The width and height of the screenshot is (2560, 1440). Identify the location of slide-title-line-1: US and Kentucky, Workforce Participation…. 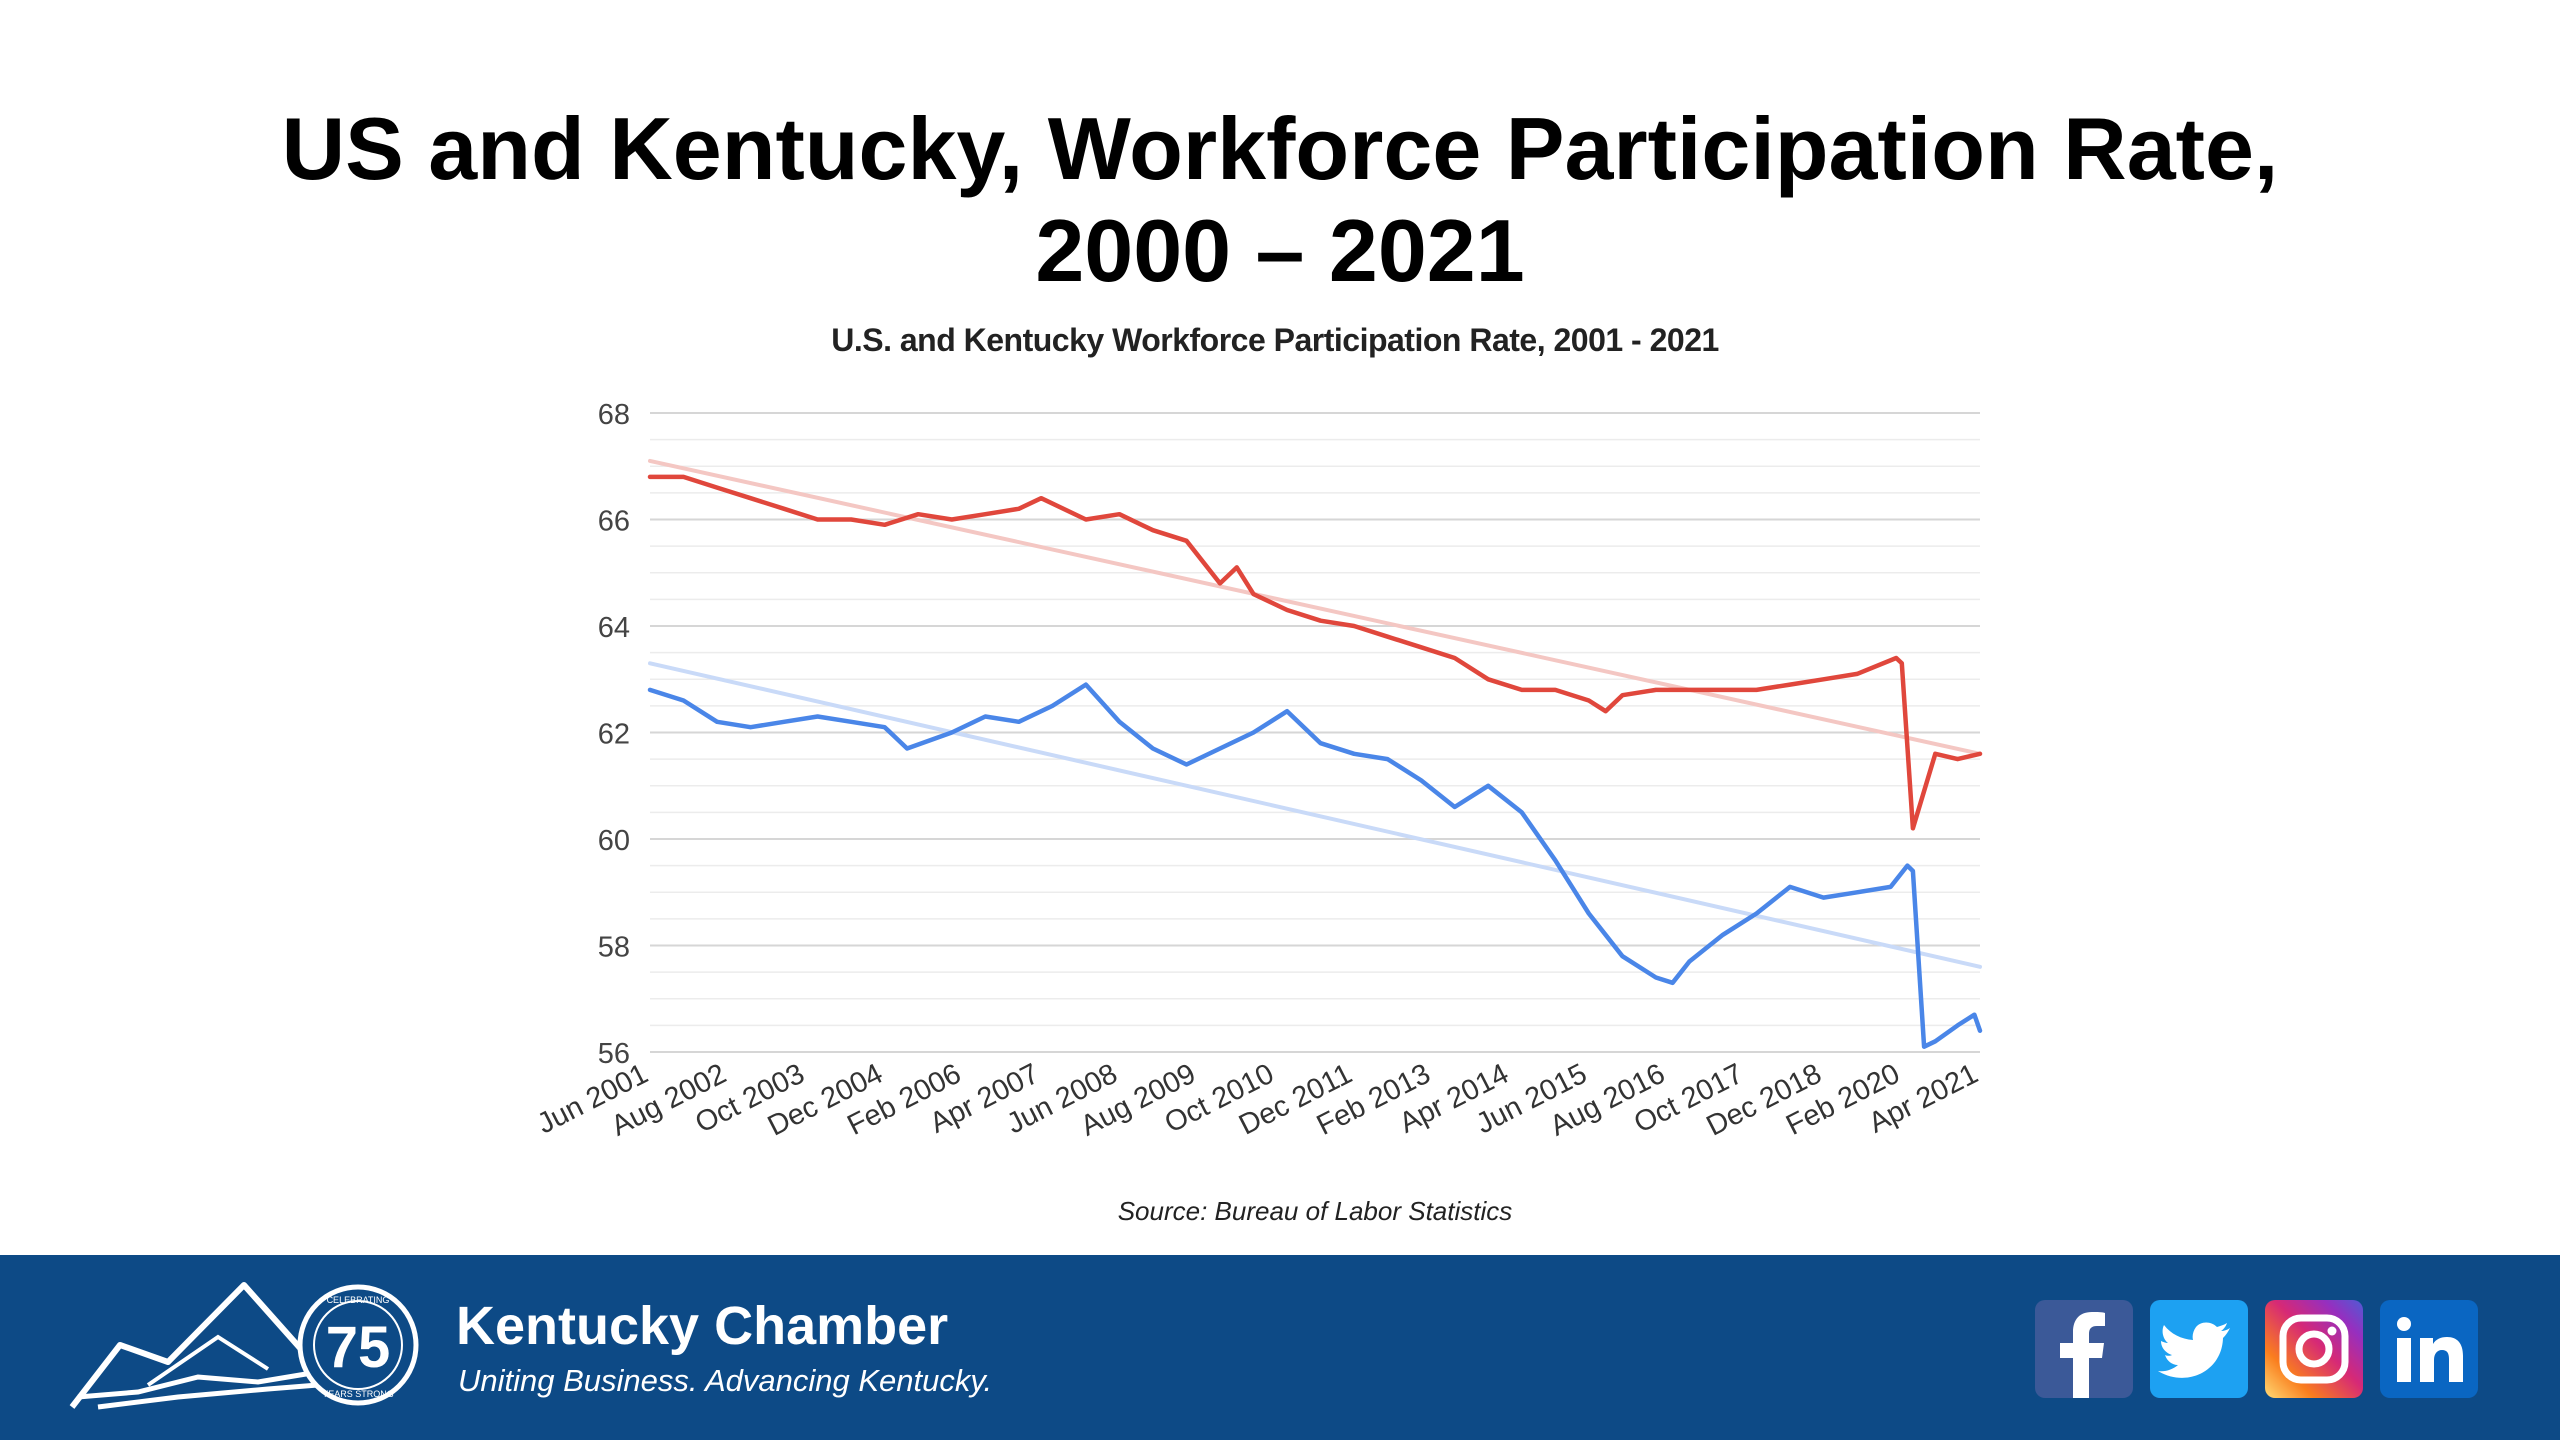
(1280, 148).